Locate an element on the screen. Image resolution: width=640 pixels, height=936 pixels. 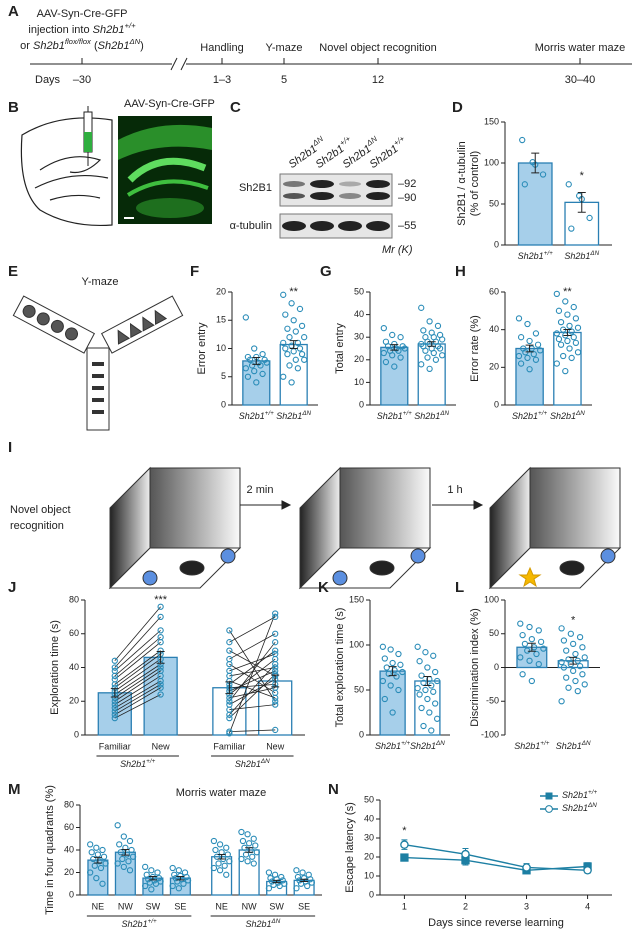
x-tick-label: Familiar is located at coordinates (115, 746).